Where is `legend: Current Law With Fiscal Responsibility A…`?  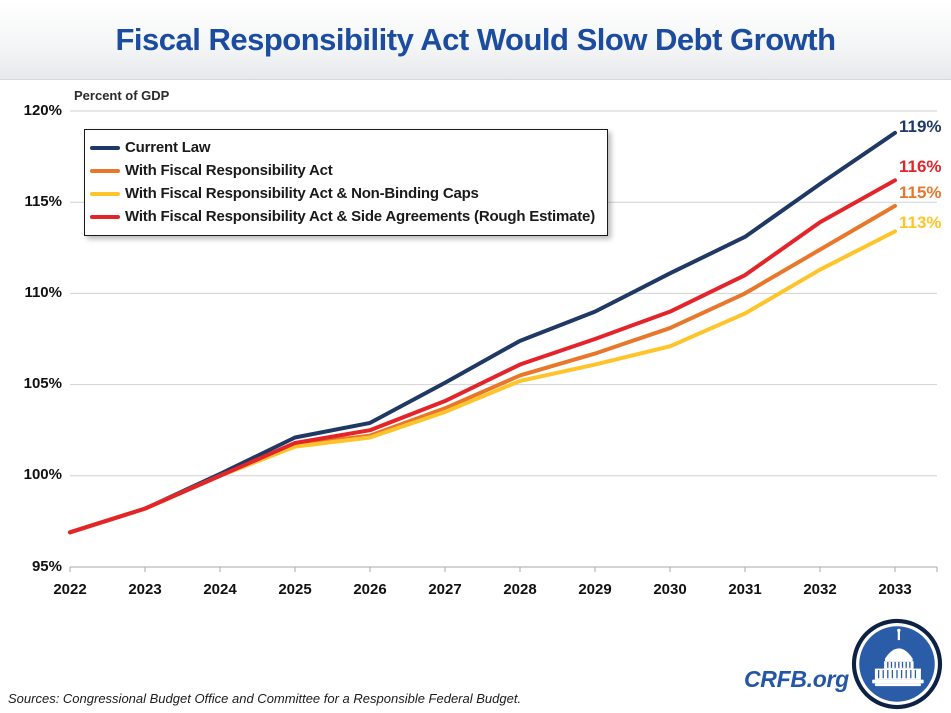 legend: Current Law With Fiscal Responsibility A… is located at coordinates (346, 182).